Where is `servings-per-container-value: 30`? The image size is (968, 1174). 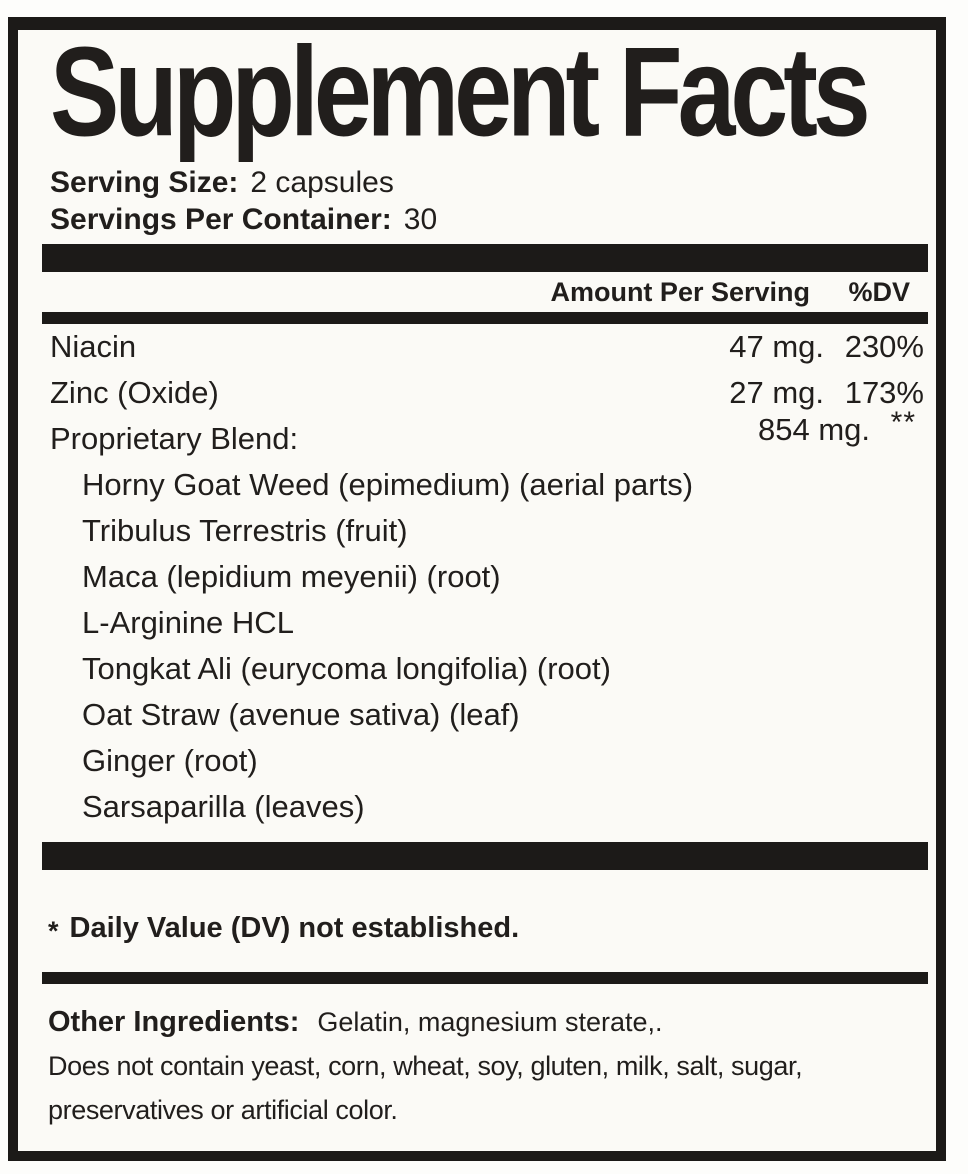 servings-per-container-value: 30 is located at coordinates (420, 219).